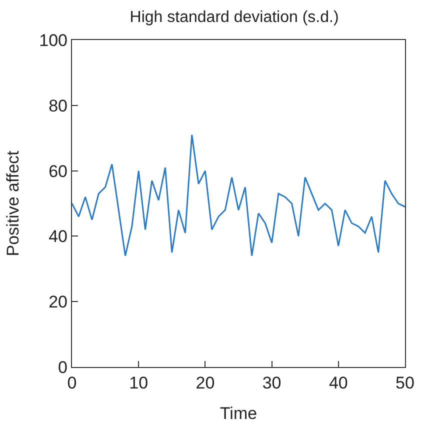 This screenshot has width=426, height=431. I want to click on y-tick-label: 20, so click(58, 302).